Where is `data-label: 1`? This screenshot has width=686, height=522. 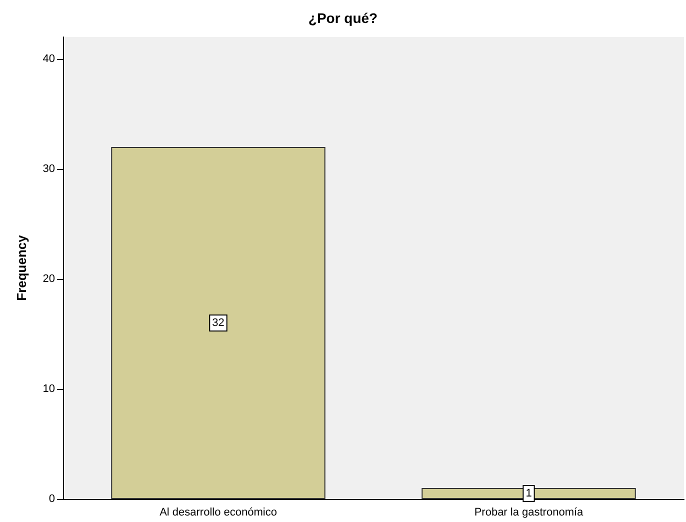 data-label: 1 is located at coordinates (529, 494).